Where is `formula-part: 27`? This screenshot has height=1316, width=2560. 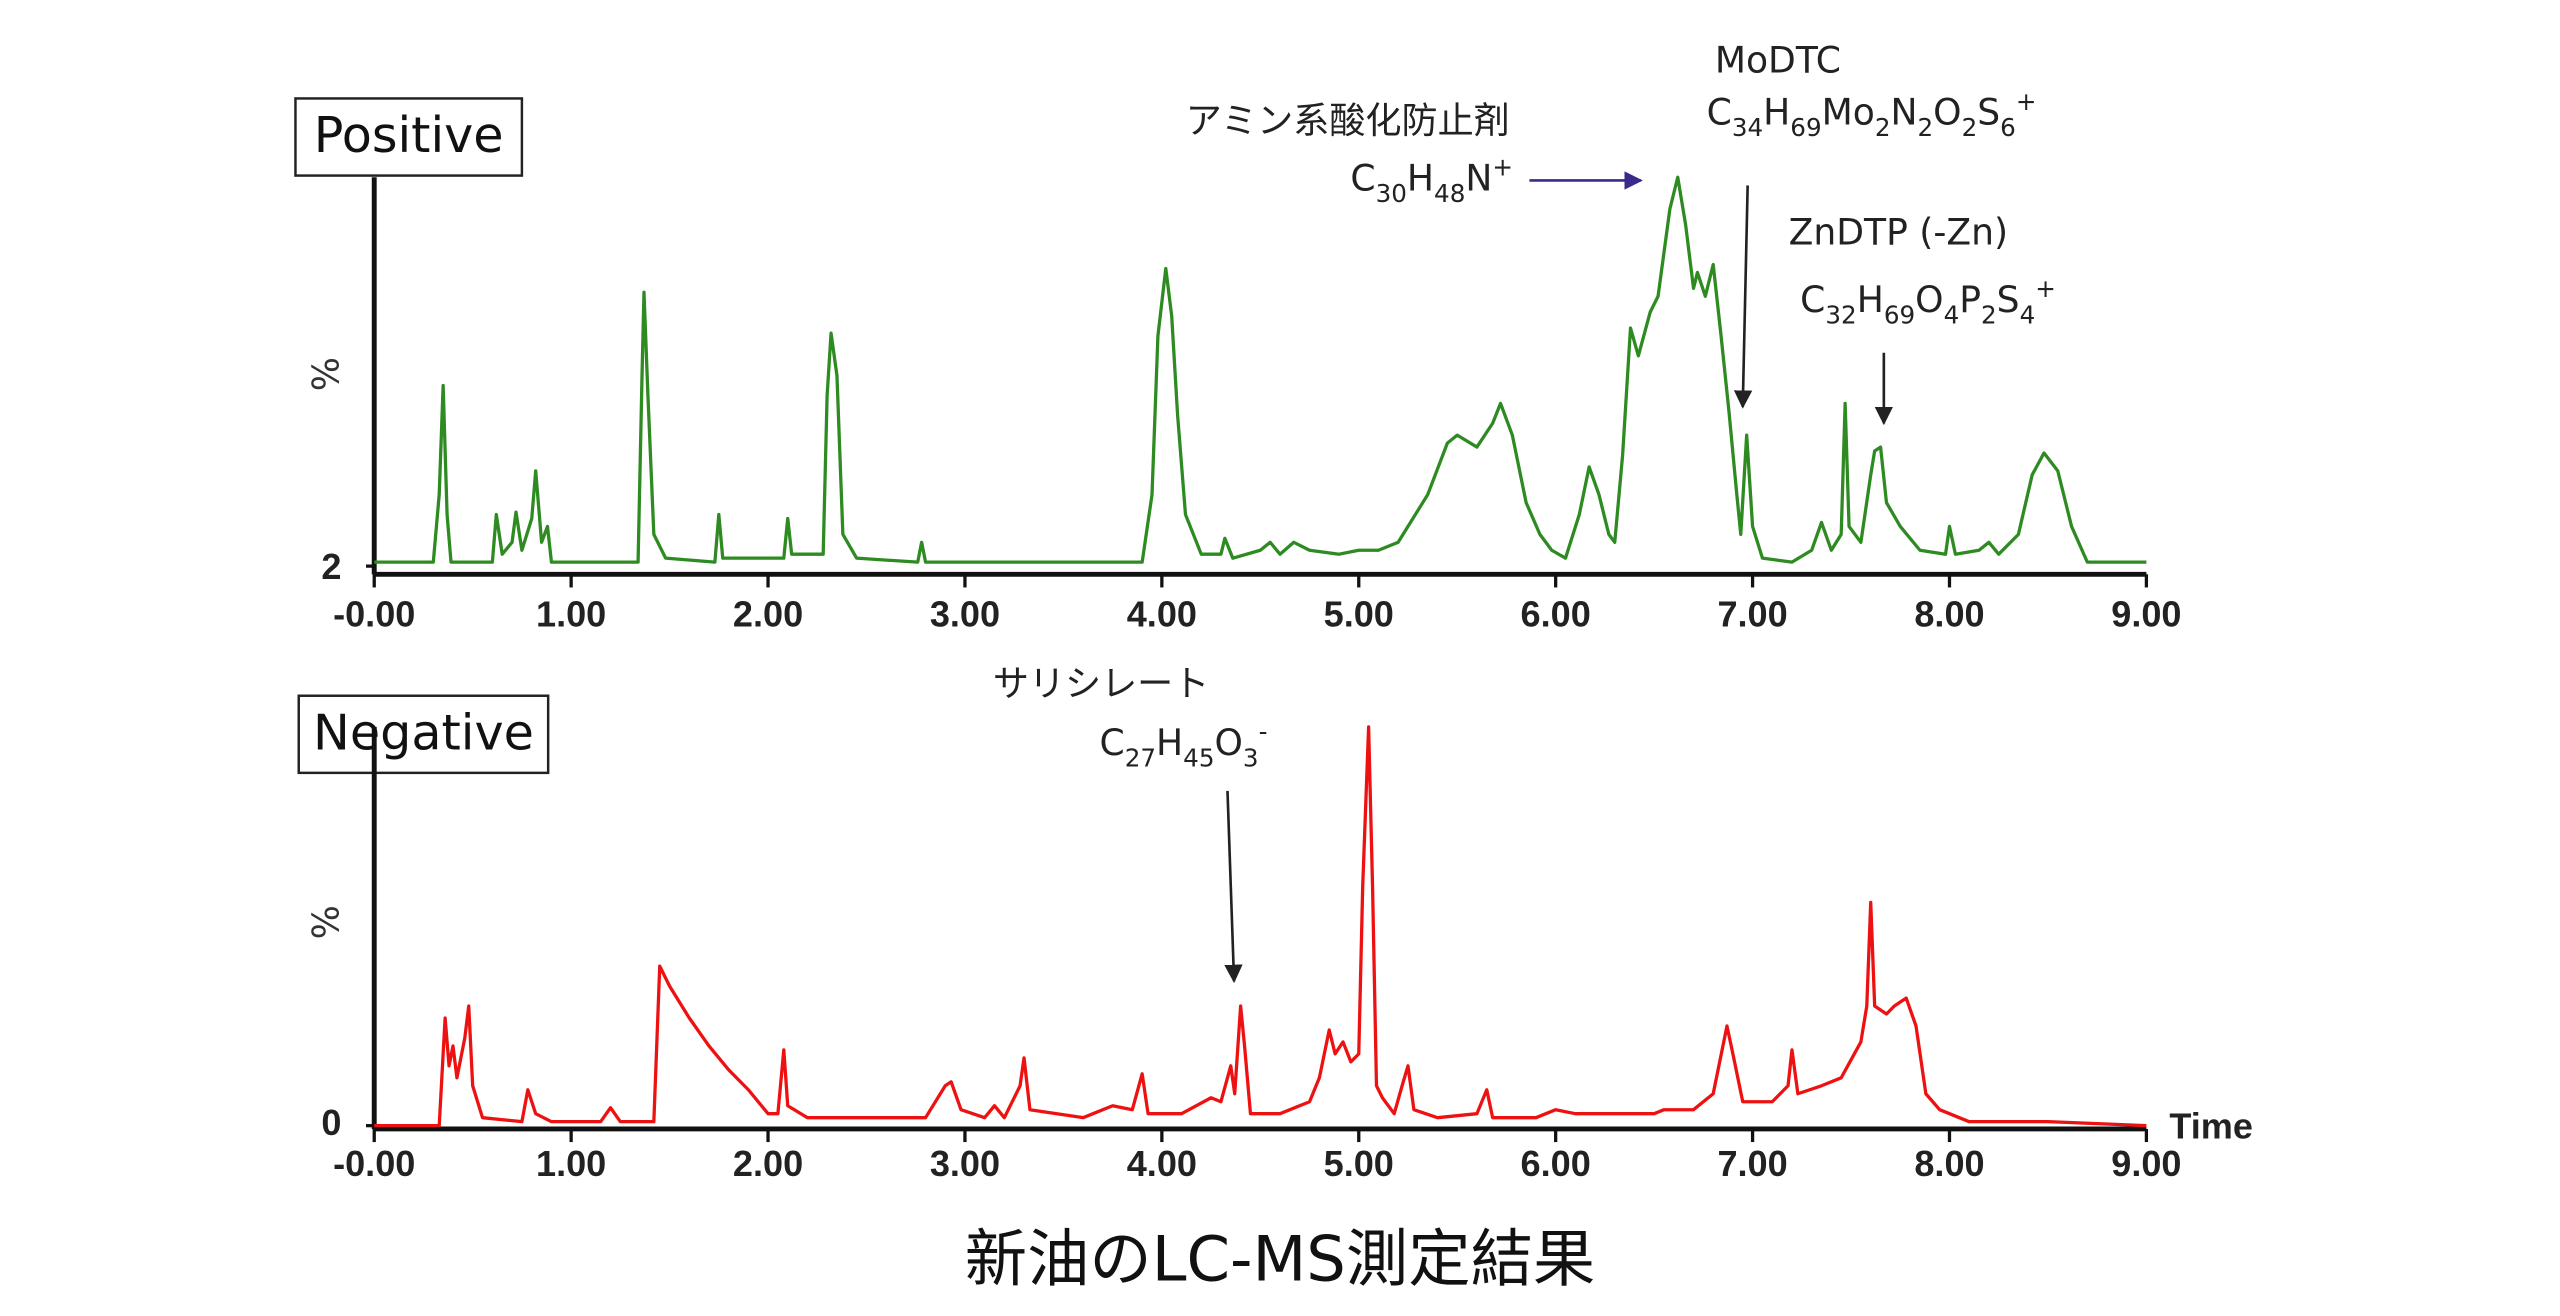
formula-part: 27 is located at coordinates (1140, 757).